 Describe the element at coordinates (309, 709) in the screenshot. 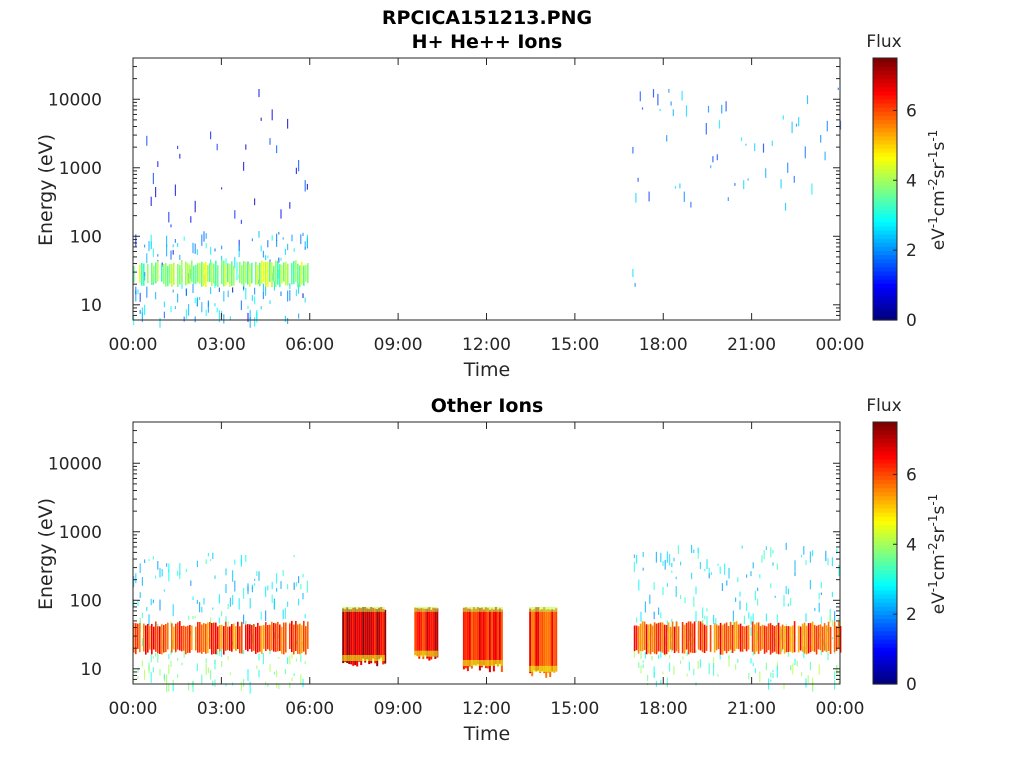

I see `x-tick-label: 06:00` at that location.